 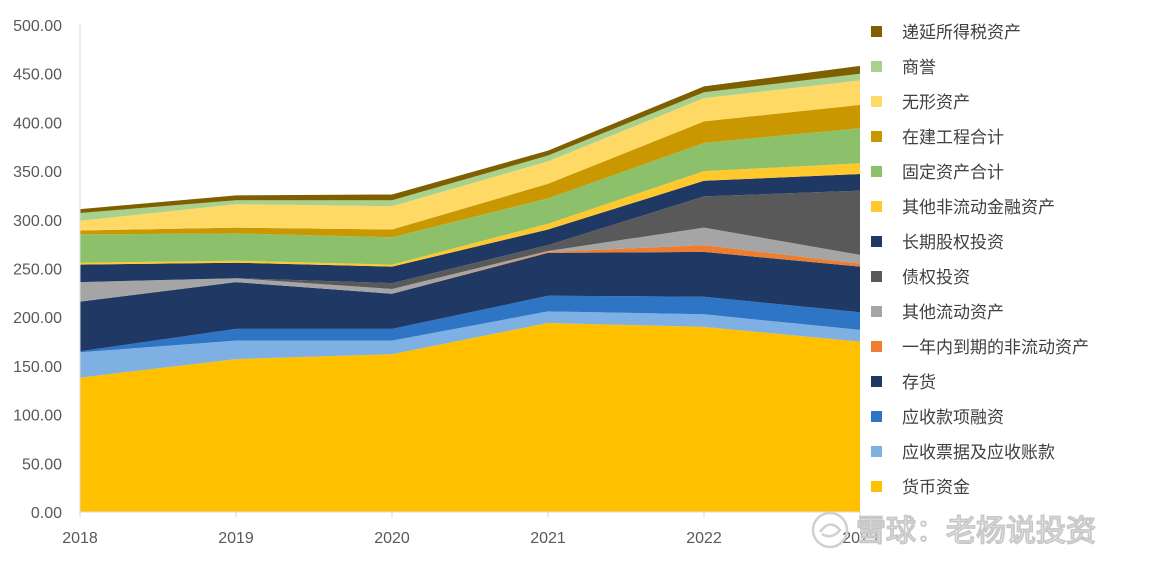 I want to click on y-tick-label: 350.00, so click(x=37, y=172).